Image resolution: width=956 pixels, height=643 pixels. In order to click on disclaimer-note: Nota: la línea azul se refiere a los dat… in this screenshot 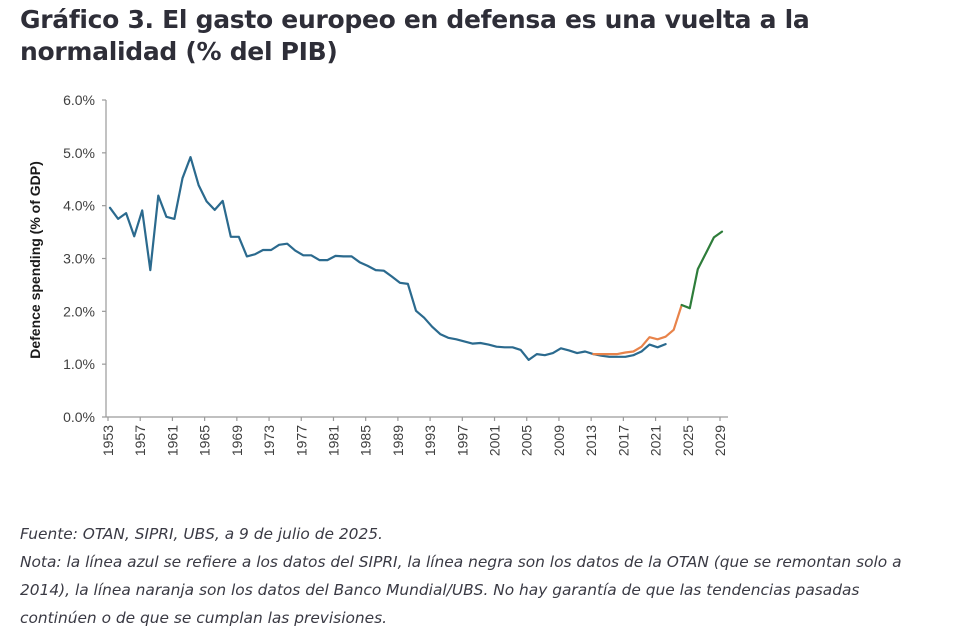, I will do `click(461, 590)`.